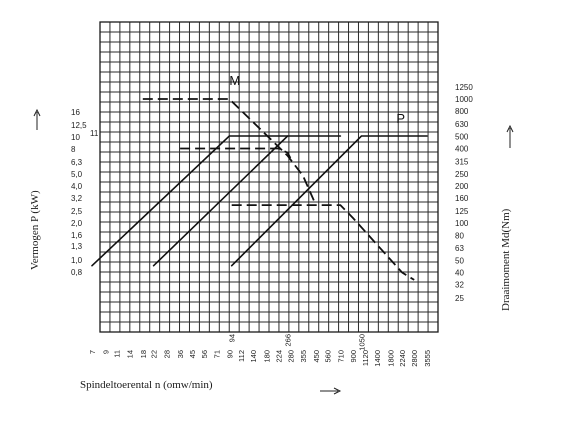  Describe the element at coordinates (303, 356) in the screenshot. I see `x-tick-label: 355` at that location.